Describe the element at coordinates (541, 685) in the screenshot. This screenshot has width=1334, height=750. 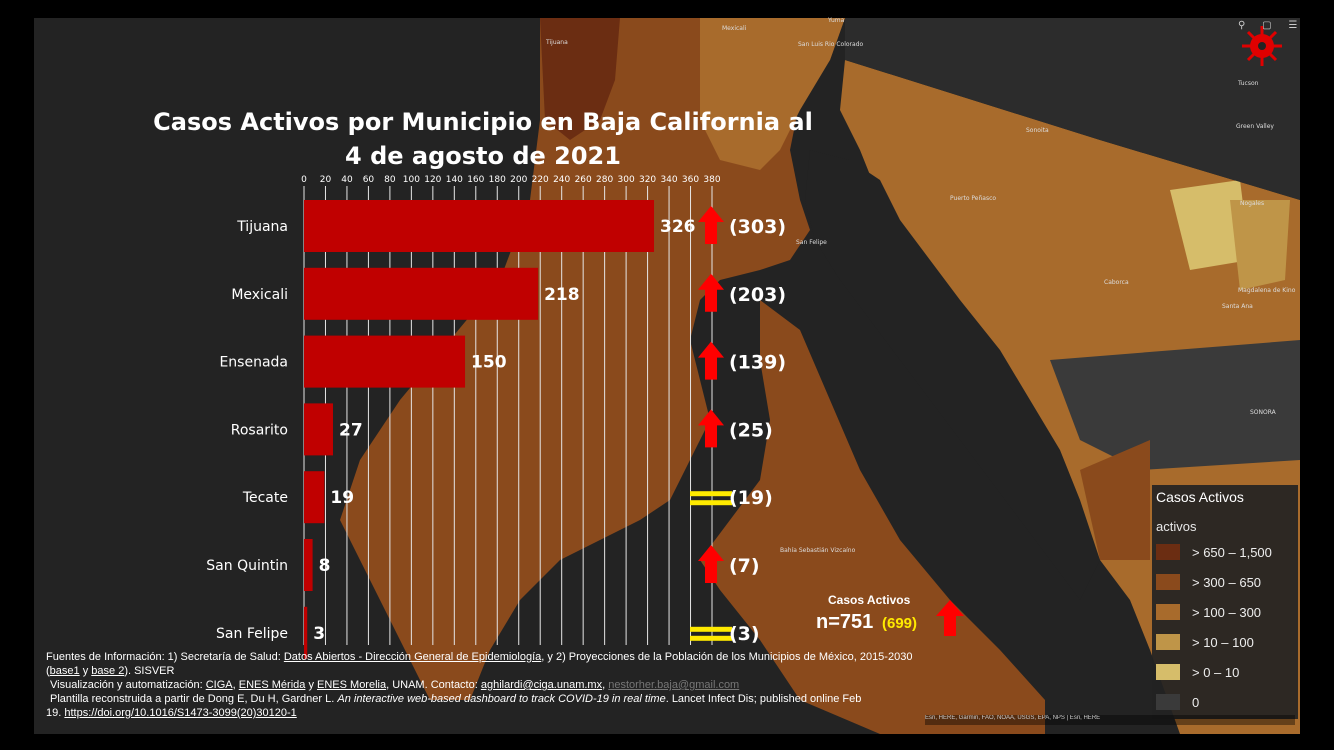
I see `email-link: aghilardi@ciga.unam.mx` at that location.